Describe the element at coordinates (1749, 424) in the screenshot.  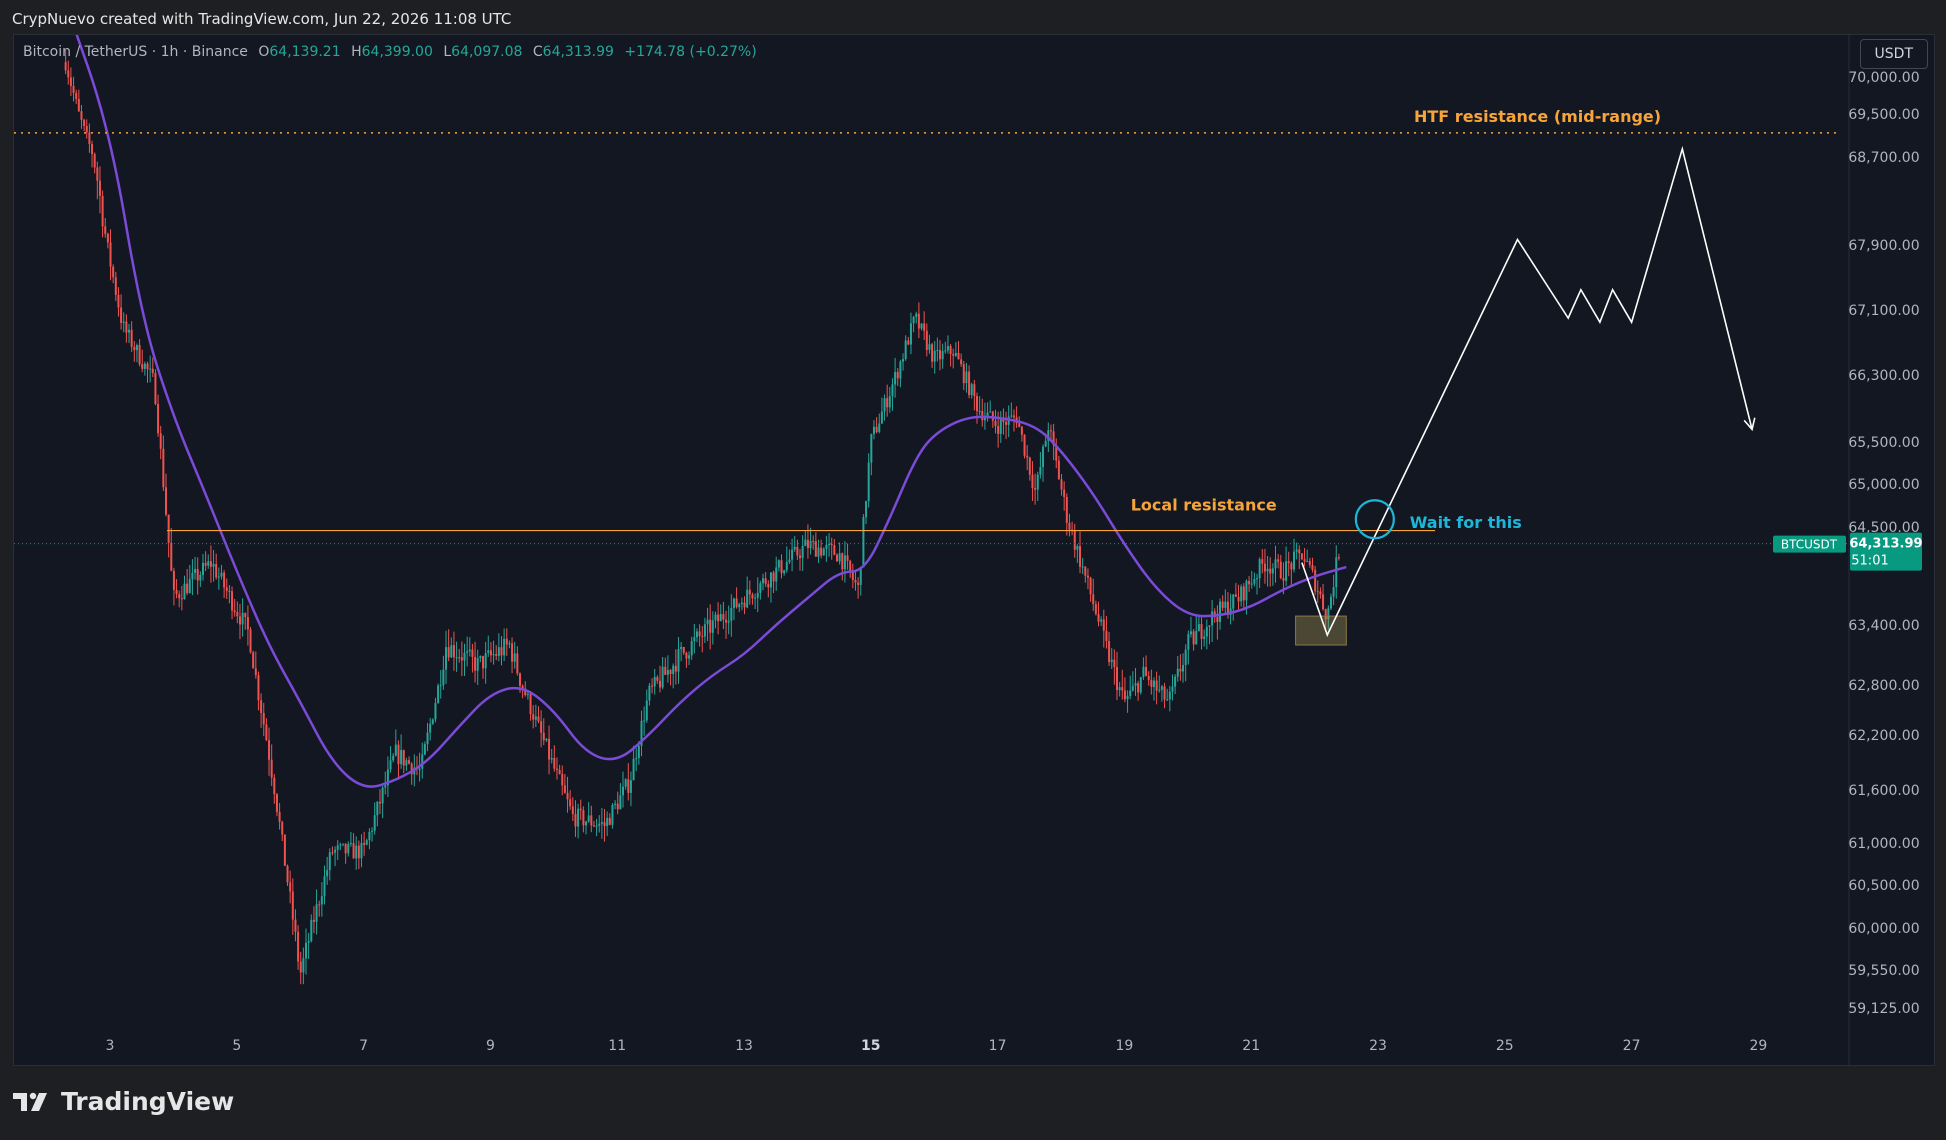
I see `projection-arrowhead` at that location.